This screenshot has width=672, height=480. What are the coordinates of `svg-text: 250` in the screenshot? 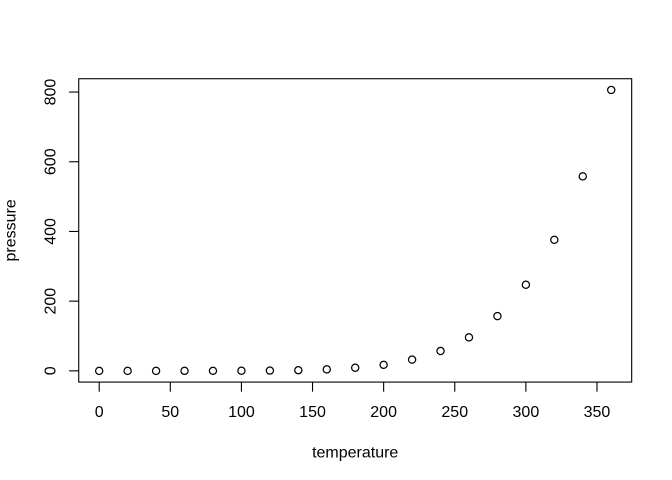 It's located at (454, 412).